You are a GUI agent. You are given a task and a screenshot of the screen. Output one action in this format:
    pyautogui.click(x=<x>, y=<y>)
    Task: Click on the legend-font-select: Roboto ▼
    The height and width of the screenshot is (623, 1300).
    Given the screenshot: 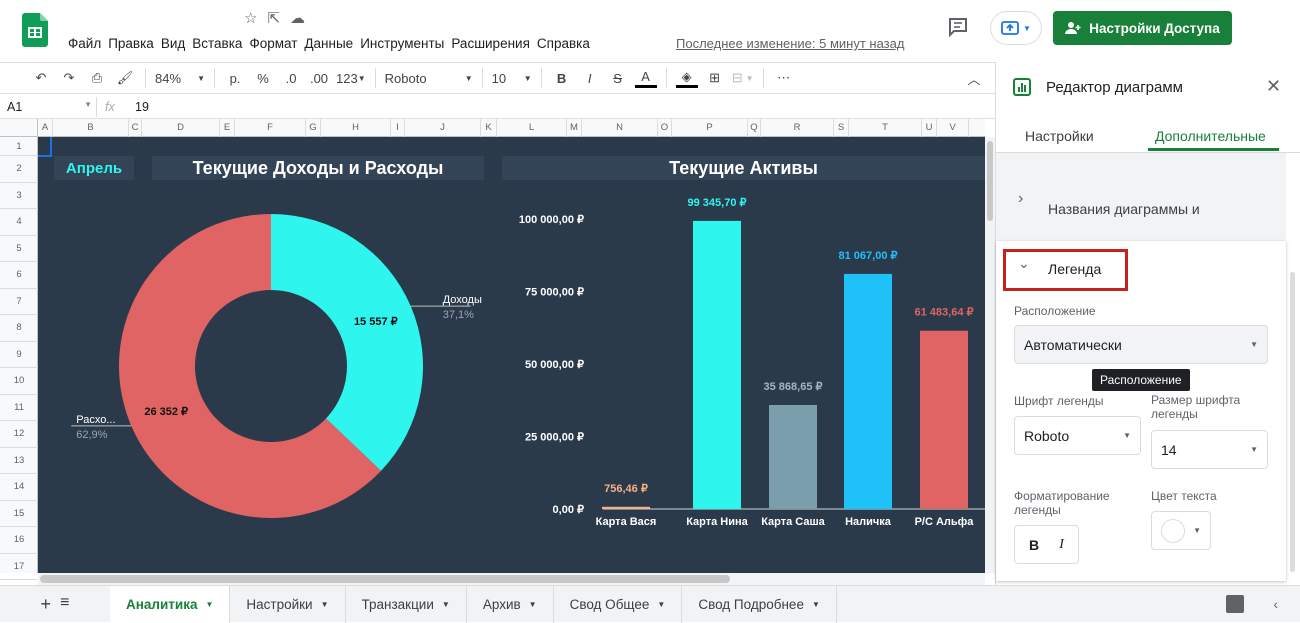 What is the action you would take?
    pyautogui.click(x=1077, y=435)
    